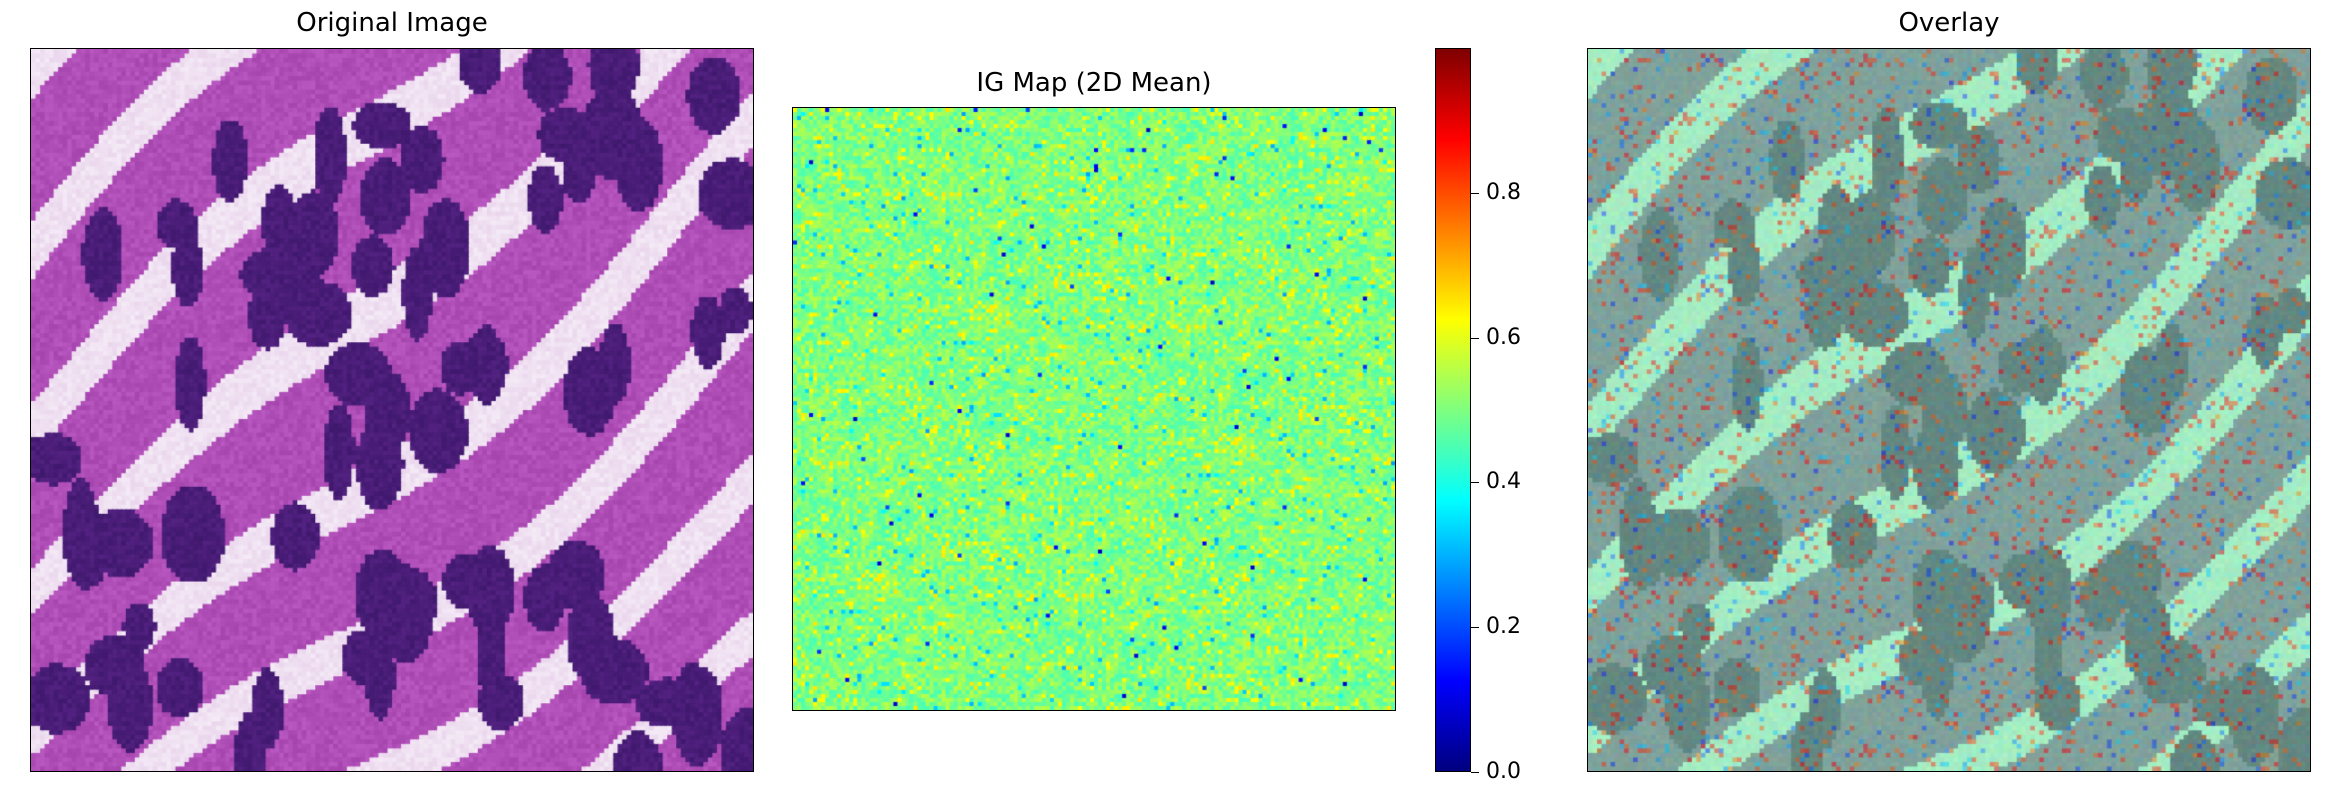  I want to click on colorbar-tick-label: 0.6, so click(1503, 337).